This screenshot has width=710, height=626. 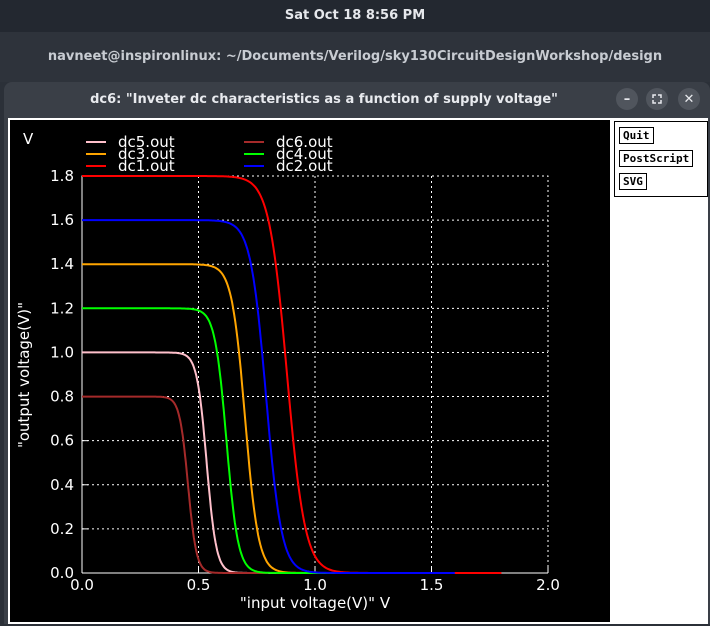 What do you see at coordinates (62, 308) in the screenshot?
I see `y-tick-label: 1.2` at bounding box center [62, 308].